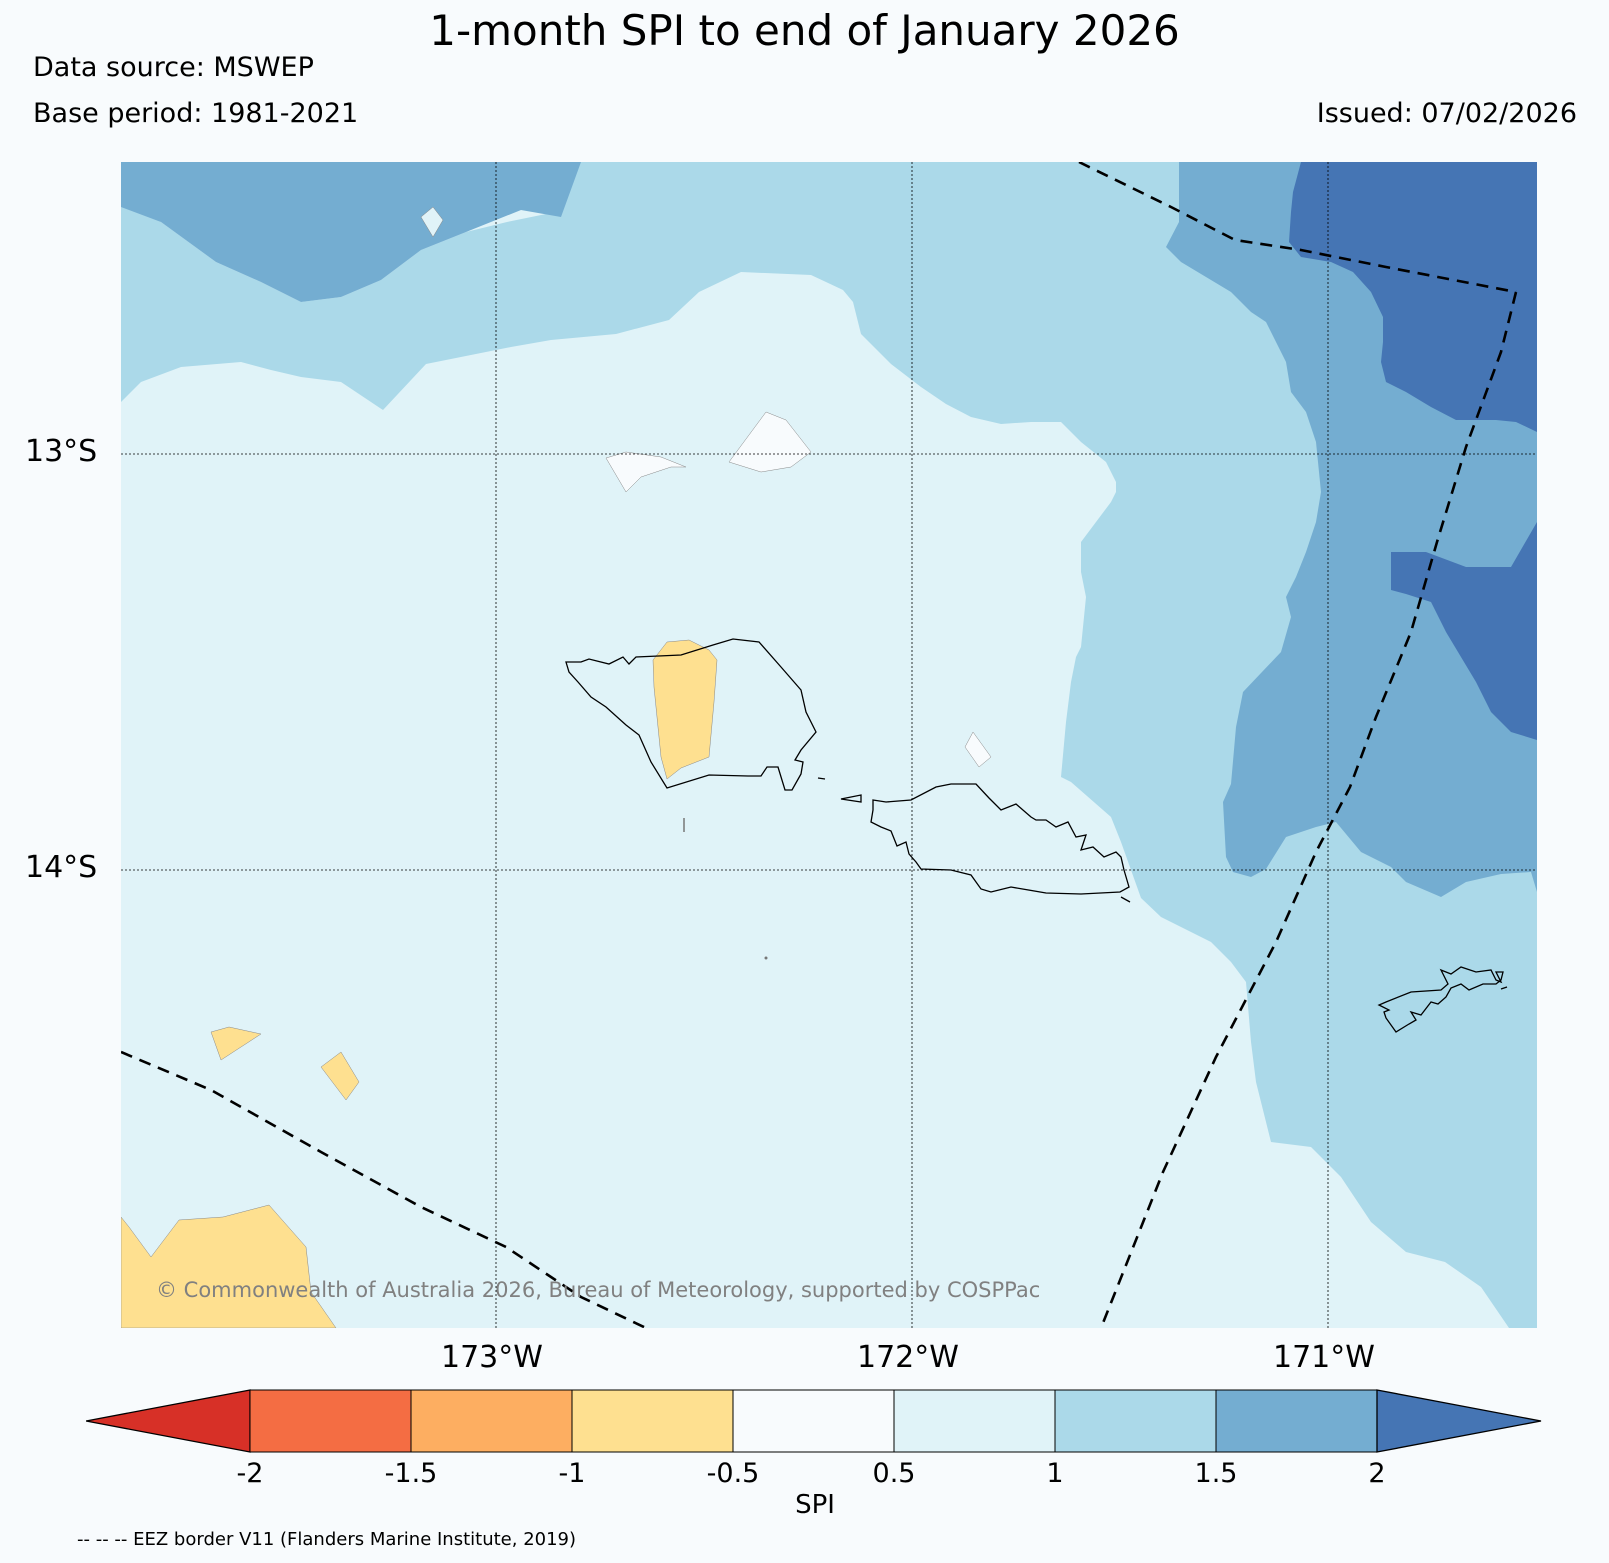 The width and height of the screenshot is (1609, 1563). Describe the element at coordinates (229, 1266) in the screenshot. I see `spi-zone-m1-m0p5-southwest` at that location.